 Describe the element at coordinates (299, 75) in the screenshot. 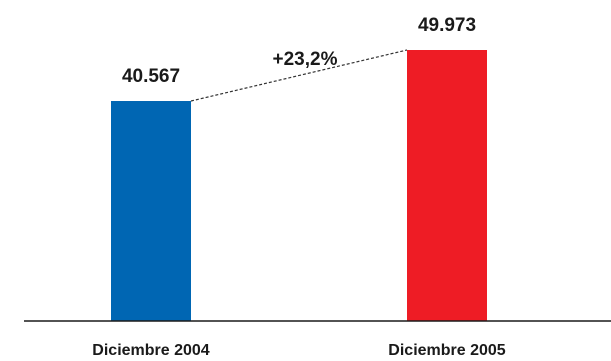

I see `change-connector-line` at that location.